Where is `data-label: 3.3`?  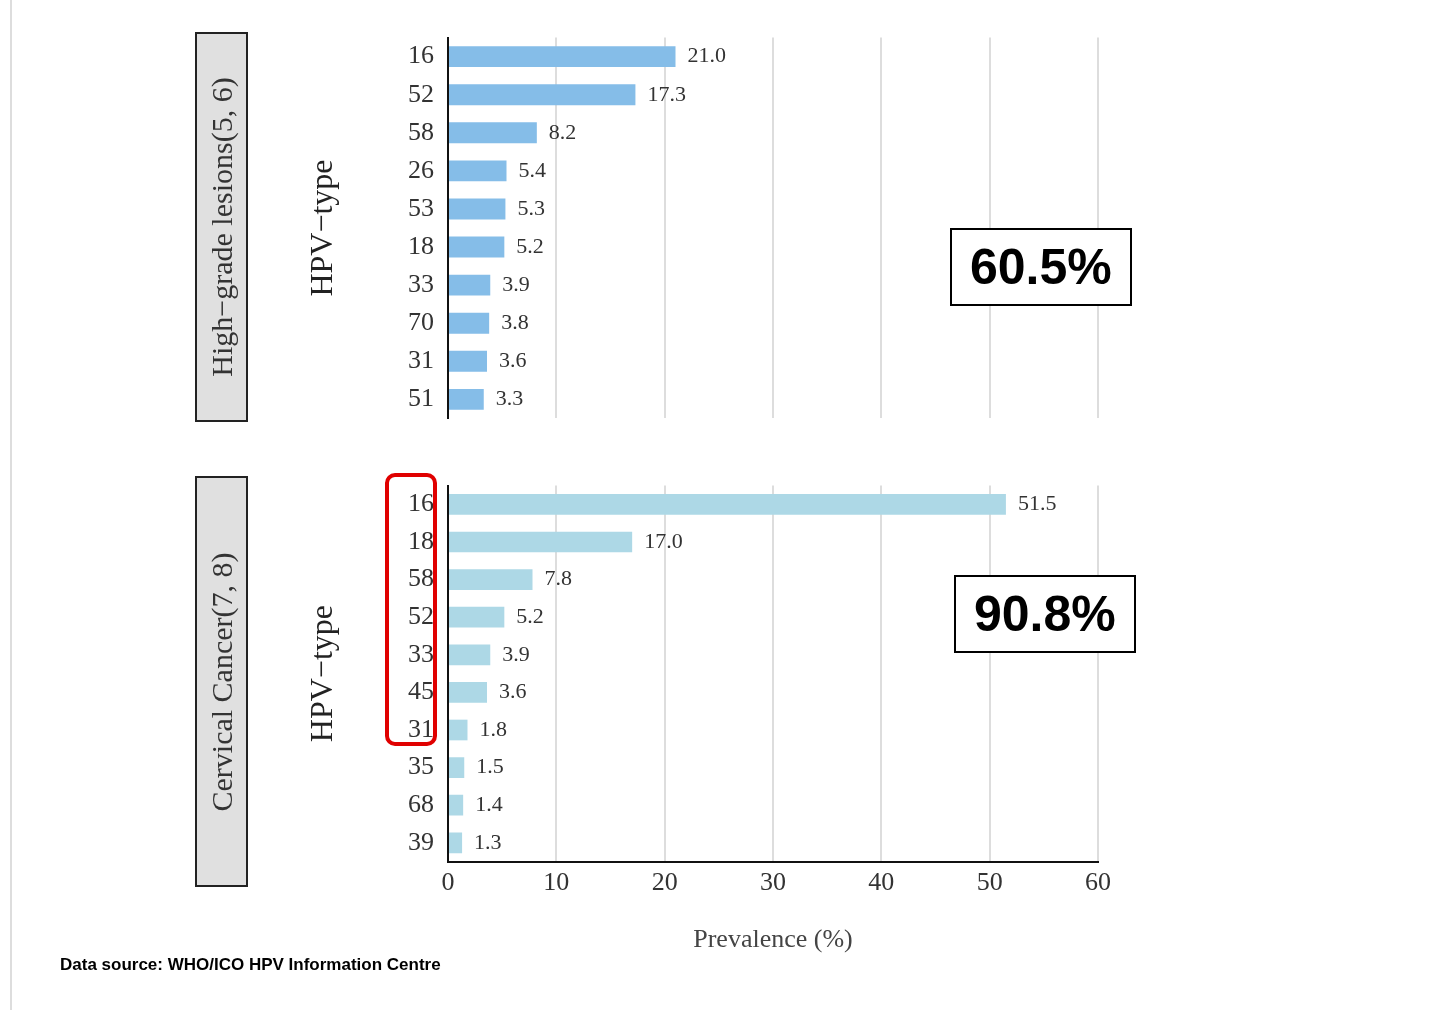
data-label: 3.3 is located at coordinates (509, 398).